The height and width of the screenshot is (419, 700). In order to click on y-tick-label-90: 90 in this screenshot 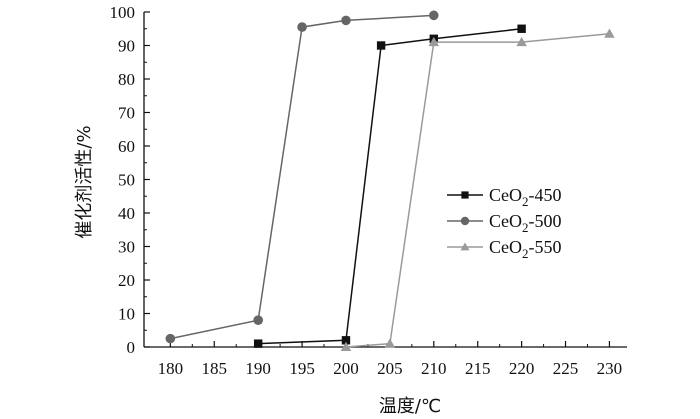, I will do `click(126, 46)`.